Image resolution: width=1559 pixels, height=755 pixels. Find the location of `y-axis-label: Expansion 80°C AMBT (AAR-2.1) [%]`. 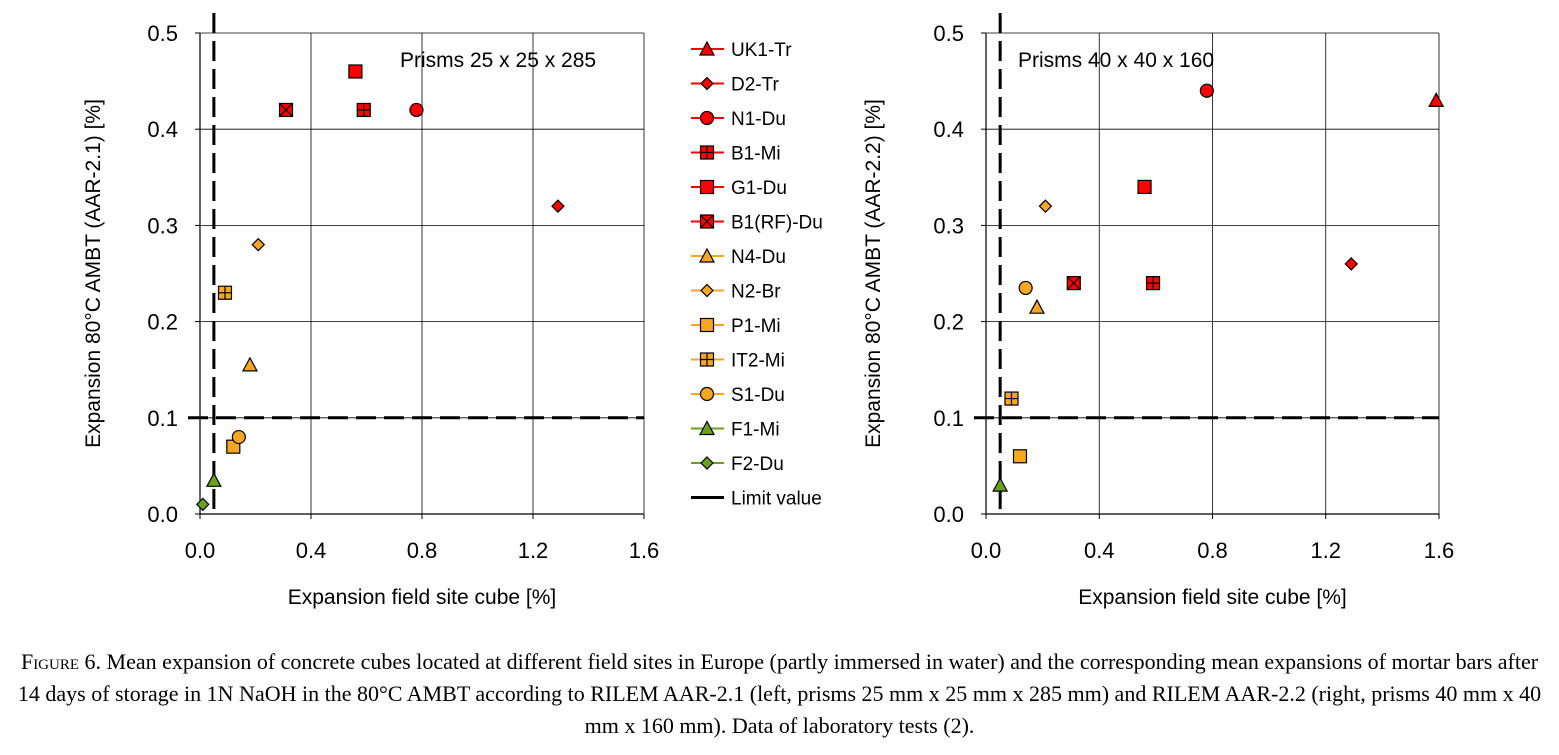

y-axis-label: Expansion 80°C AMBT (AAR-2.1) [%] is located at coordinates (93, 273).